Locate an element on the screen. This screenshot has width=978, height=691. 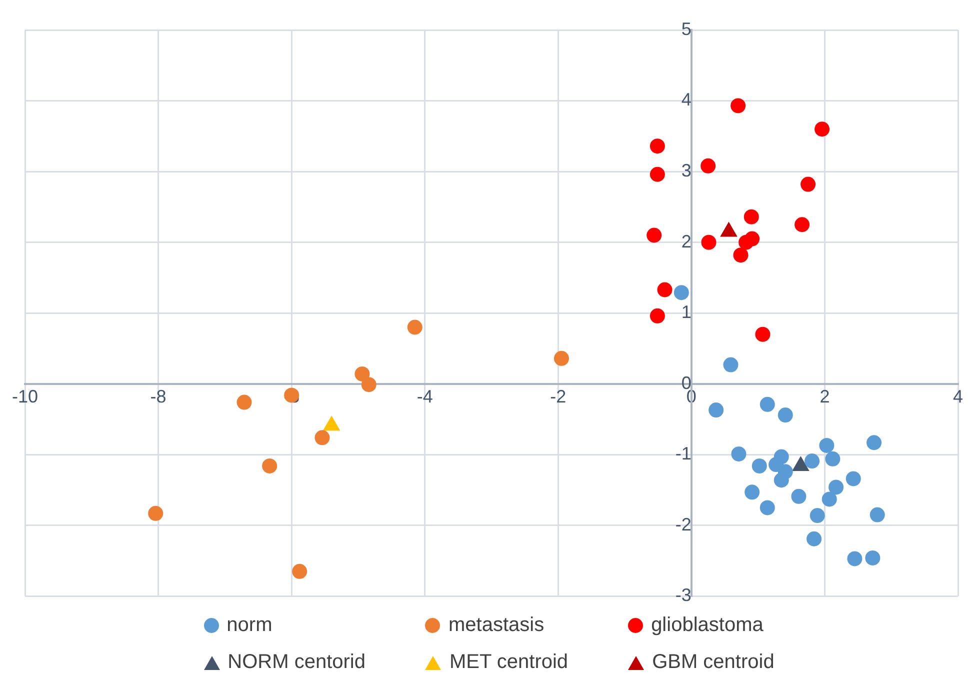
legend-label: metastasis is located at coordinates (496, 625).